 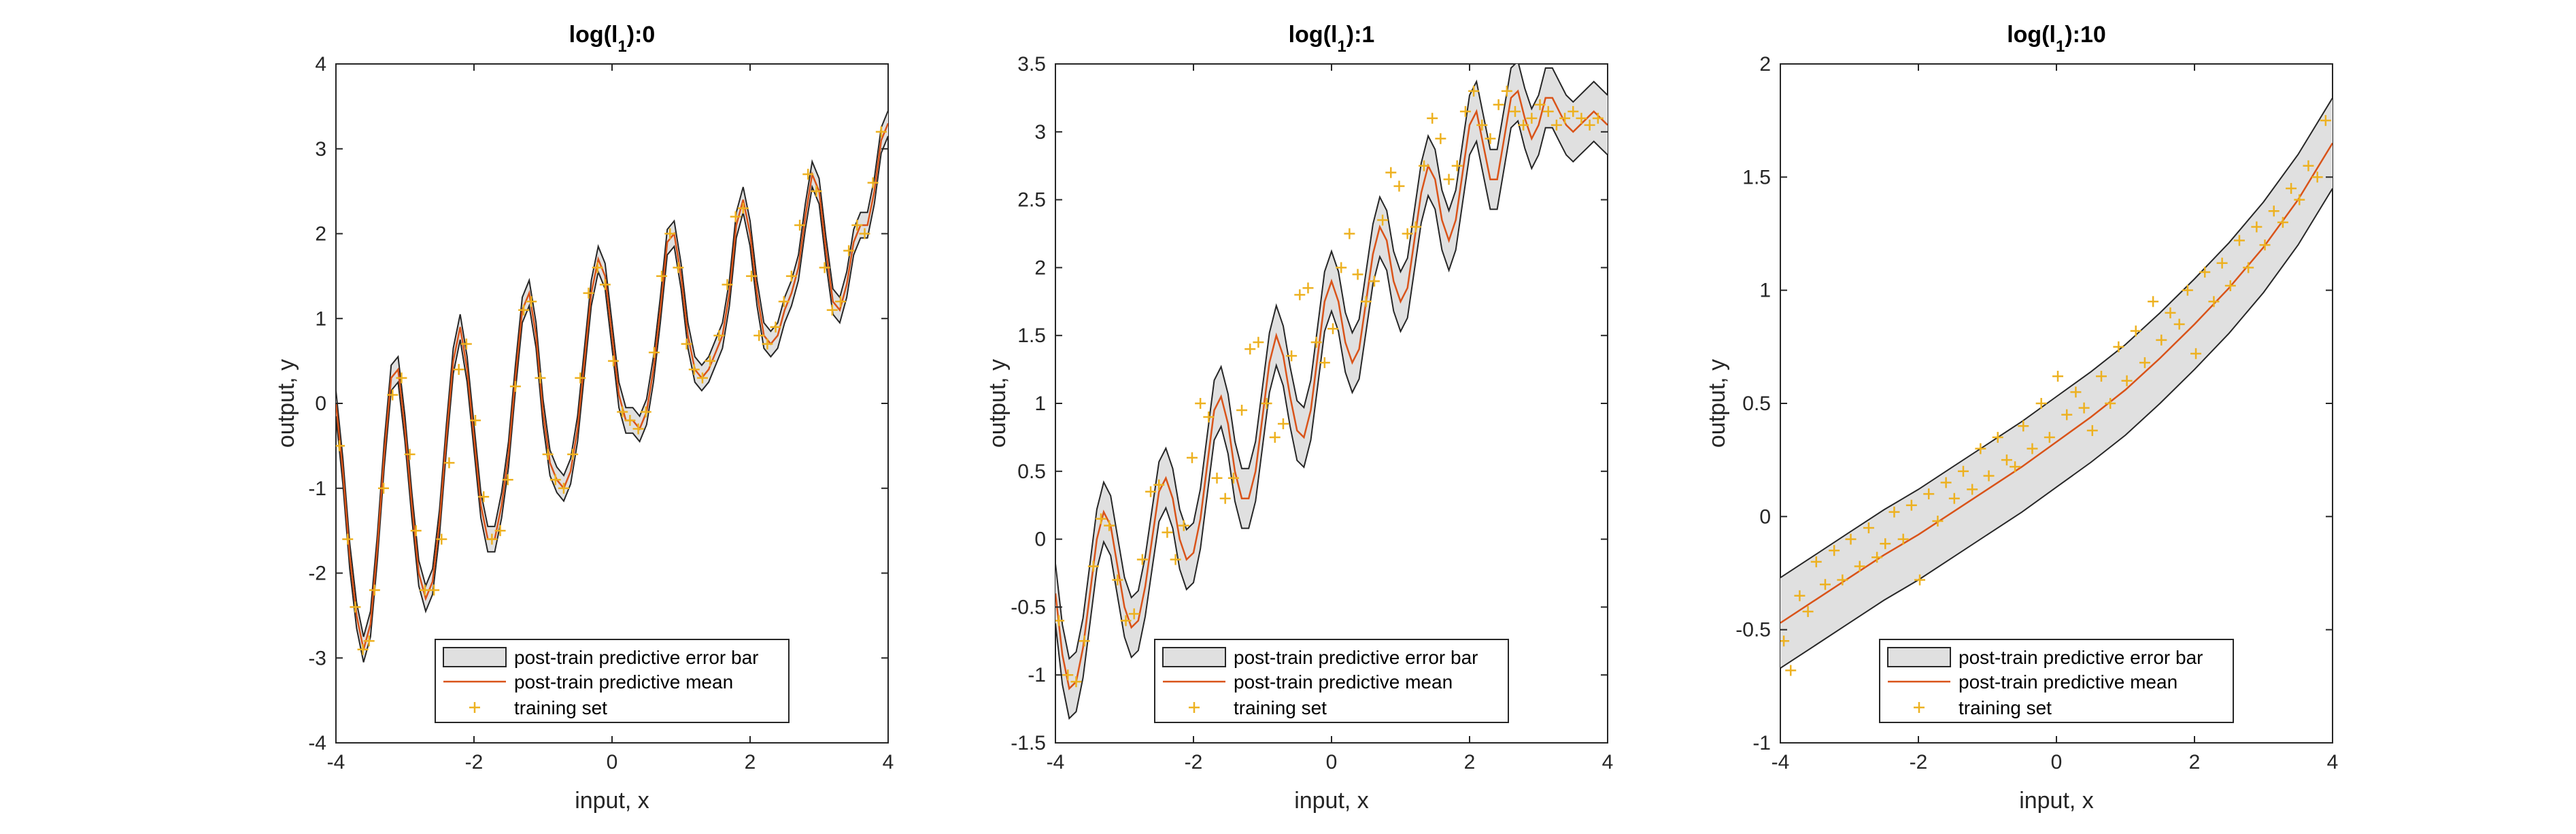 What do you see at coordinates (1028, 607) in the screenshot?
I see `y-tick-label: -0.5` at bounding box center [1028, 607].